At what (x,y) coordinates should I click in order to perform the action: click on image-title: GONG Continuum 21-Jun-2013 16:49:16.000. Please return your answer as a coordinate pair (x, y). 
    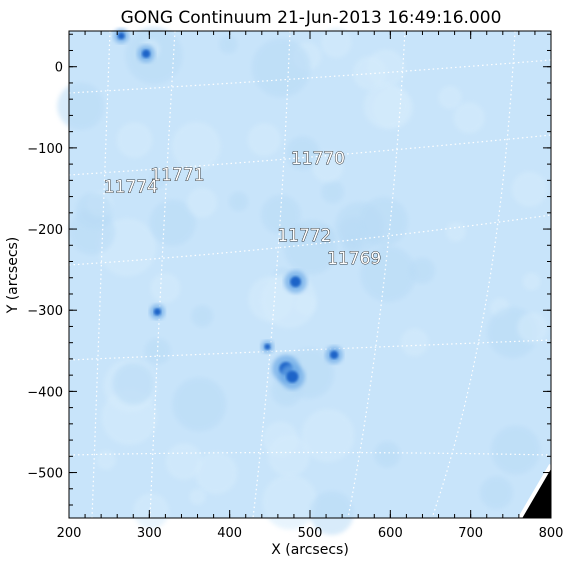
    Looking at the image, I should click on (311, 18).